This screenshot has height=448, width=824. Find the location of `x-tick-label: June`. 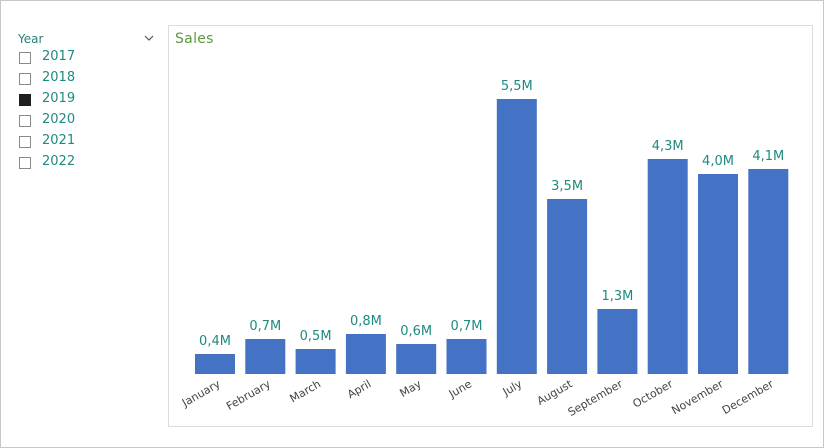

x-tick-label: June is located at coordinates (460, 389).